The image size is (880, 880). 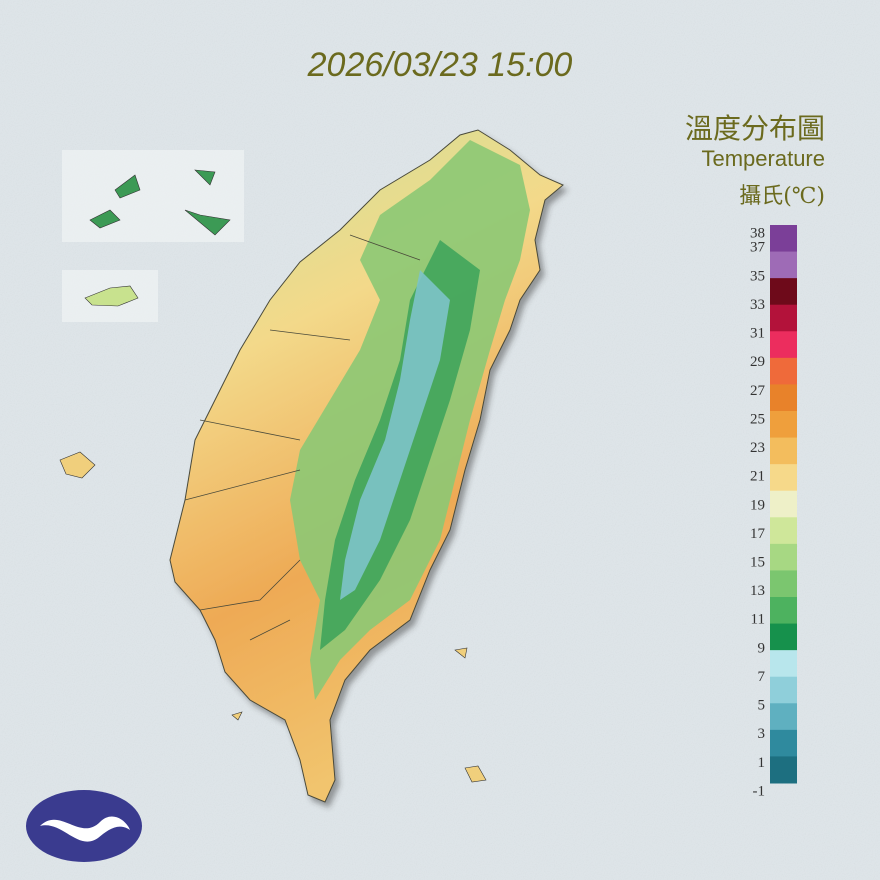 I want to click on legend-label: 35, so click(x=757, y=276).